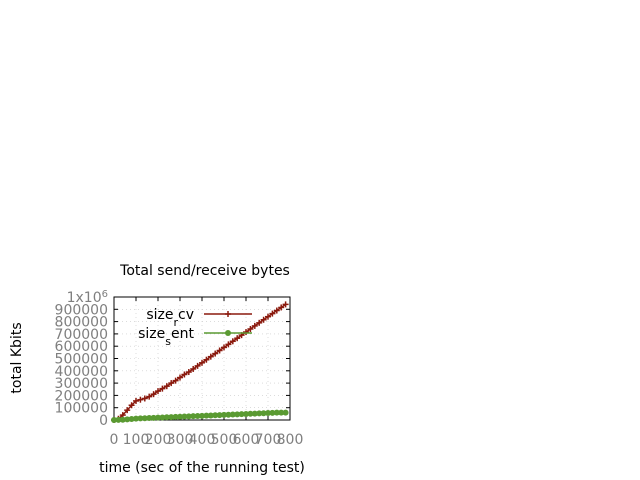 The image size is (640, 480). Describe the element at coordinates (204, 271) in the screenshot. I see `chart-title: Total send/receive bytes` at that location.